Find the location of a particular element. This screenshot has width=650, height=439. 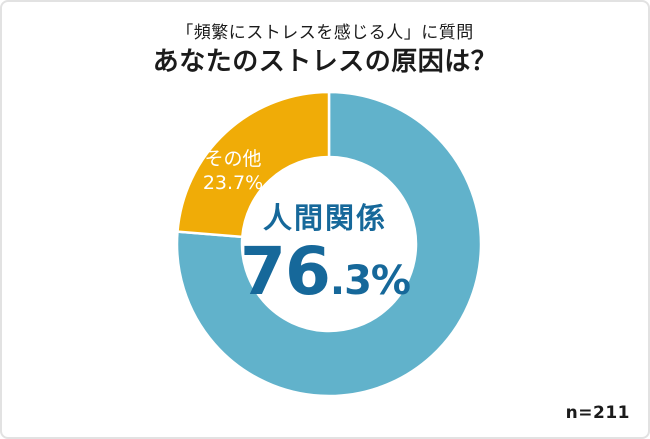

donut-segment-other is located at coordinates (253, 164).